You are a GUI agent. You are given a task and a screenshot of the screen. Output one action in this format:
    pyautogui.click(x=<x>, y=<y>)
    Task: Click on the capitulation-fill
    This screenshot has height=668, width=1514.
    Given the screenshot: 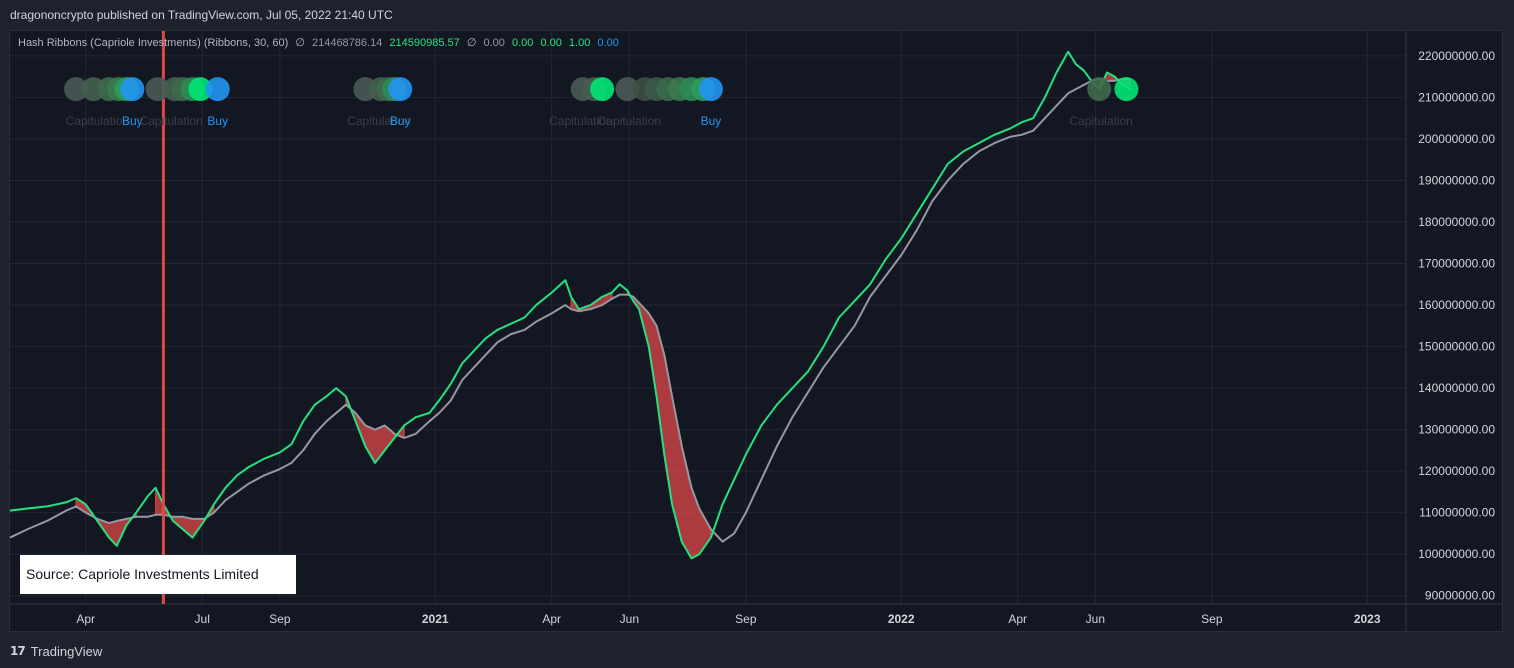 What is the action you would take?
    pyautogui.click(x=669, y=423)
    